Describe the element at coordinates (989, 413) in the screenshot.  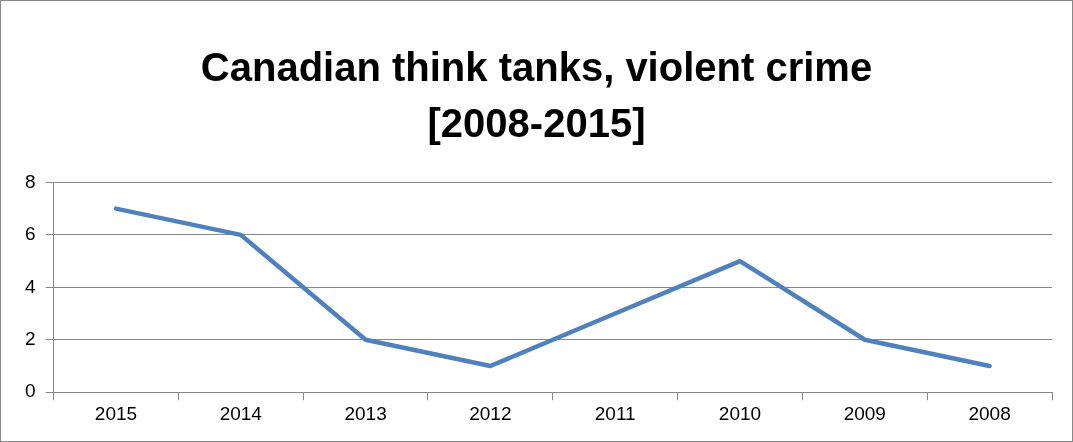
I see `x-tick-label: 2008` at that location.